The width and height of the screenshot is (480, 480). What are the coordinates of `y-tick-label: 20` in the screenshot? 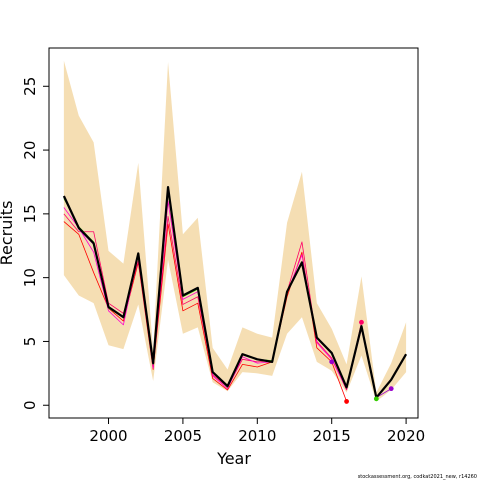 It's located at (30, 150).